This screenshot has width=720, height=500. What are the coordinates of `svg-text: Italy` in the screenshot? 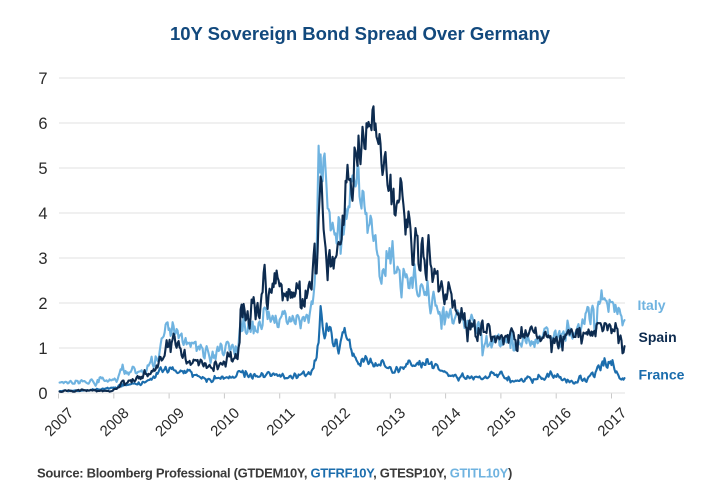 It's located at (652, 305).